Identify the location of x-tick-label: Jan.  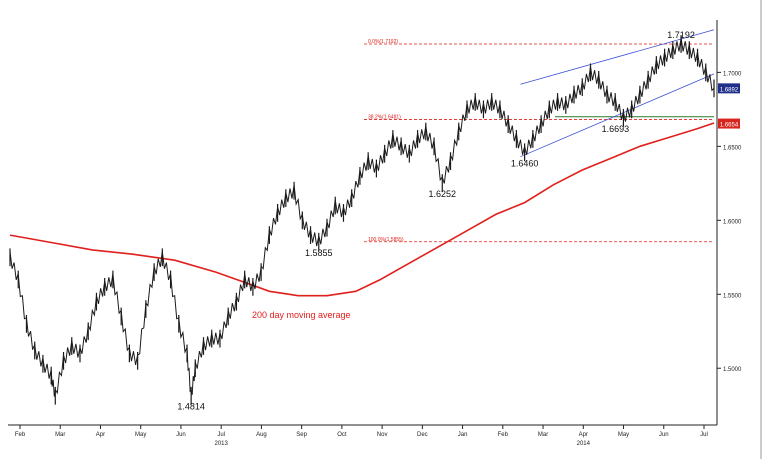
(463, 435).